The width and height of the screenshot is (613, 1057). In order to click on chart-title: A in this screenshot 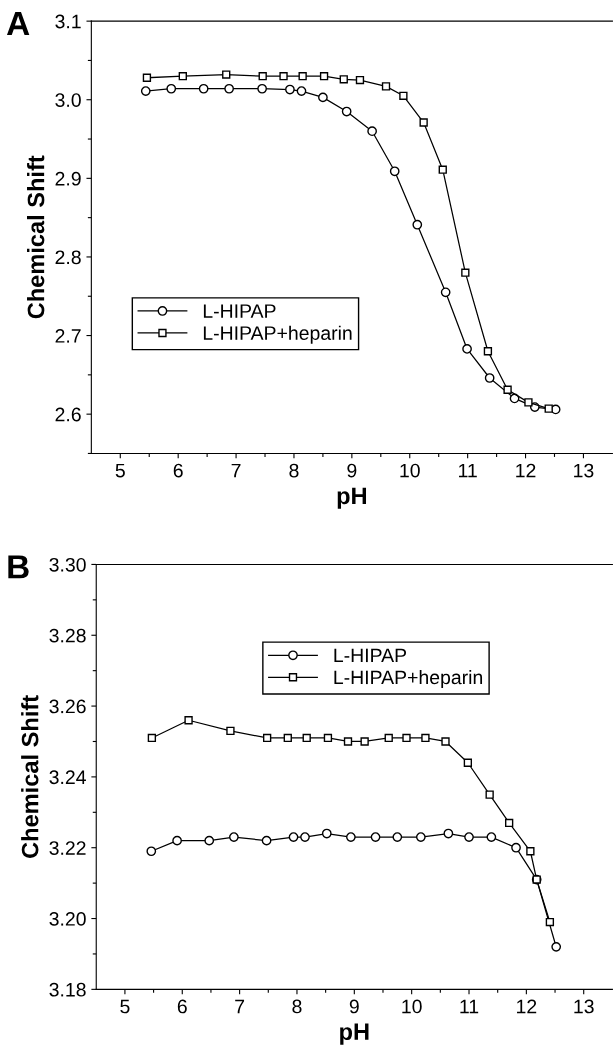, I will do `click(18, 24)`.